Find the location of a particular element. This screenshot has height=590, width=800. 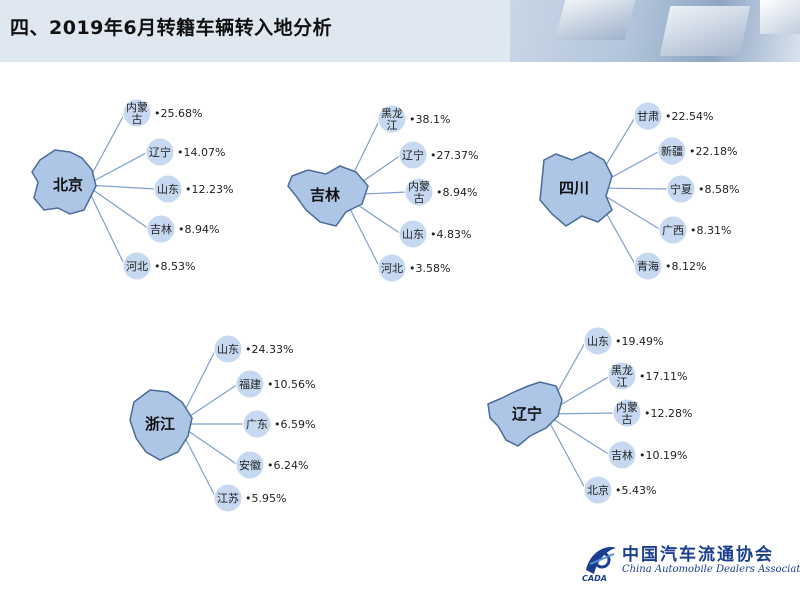

share-percentage-label: •14.07% is located at coordinates (201, 152).